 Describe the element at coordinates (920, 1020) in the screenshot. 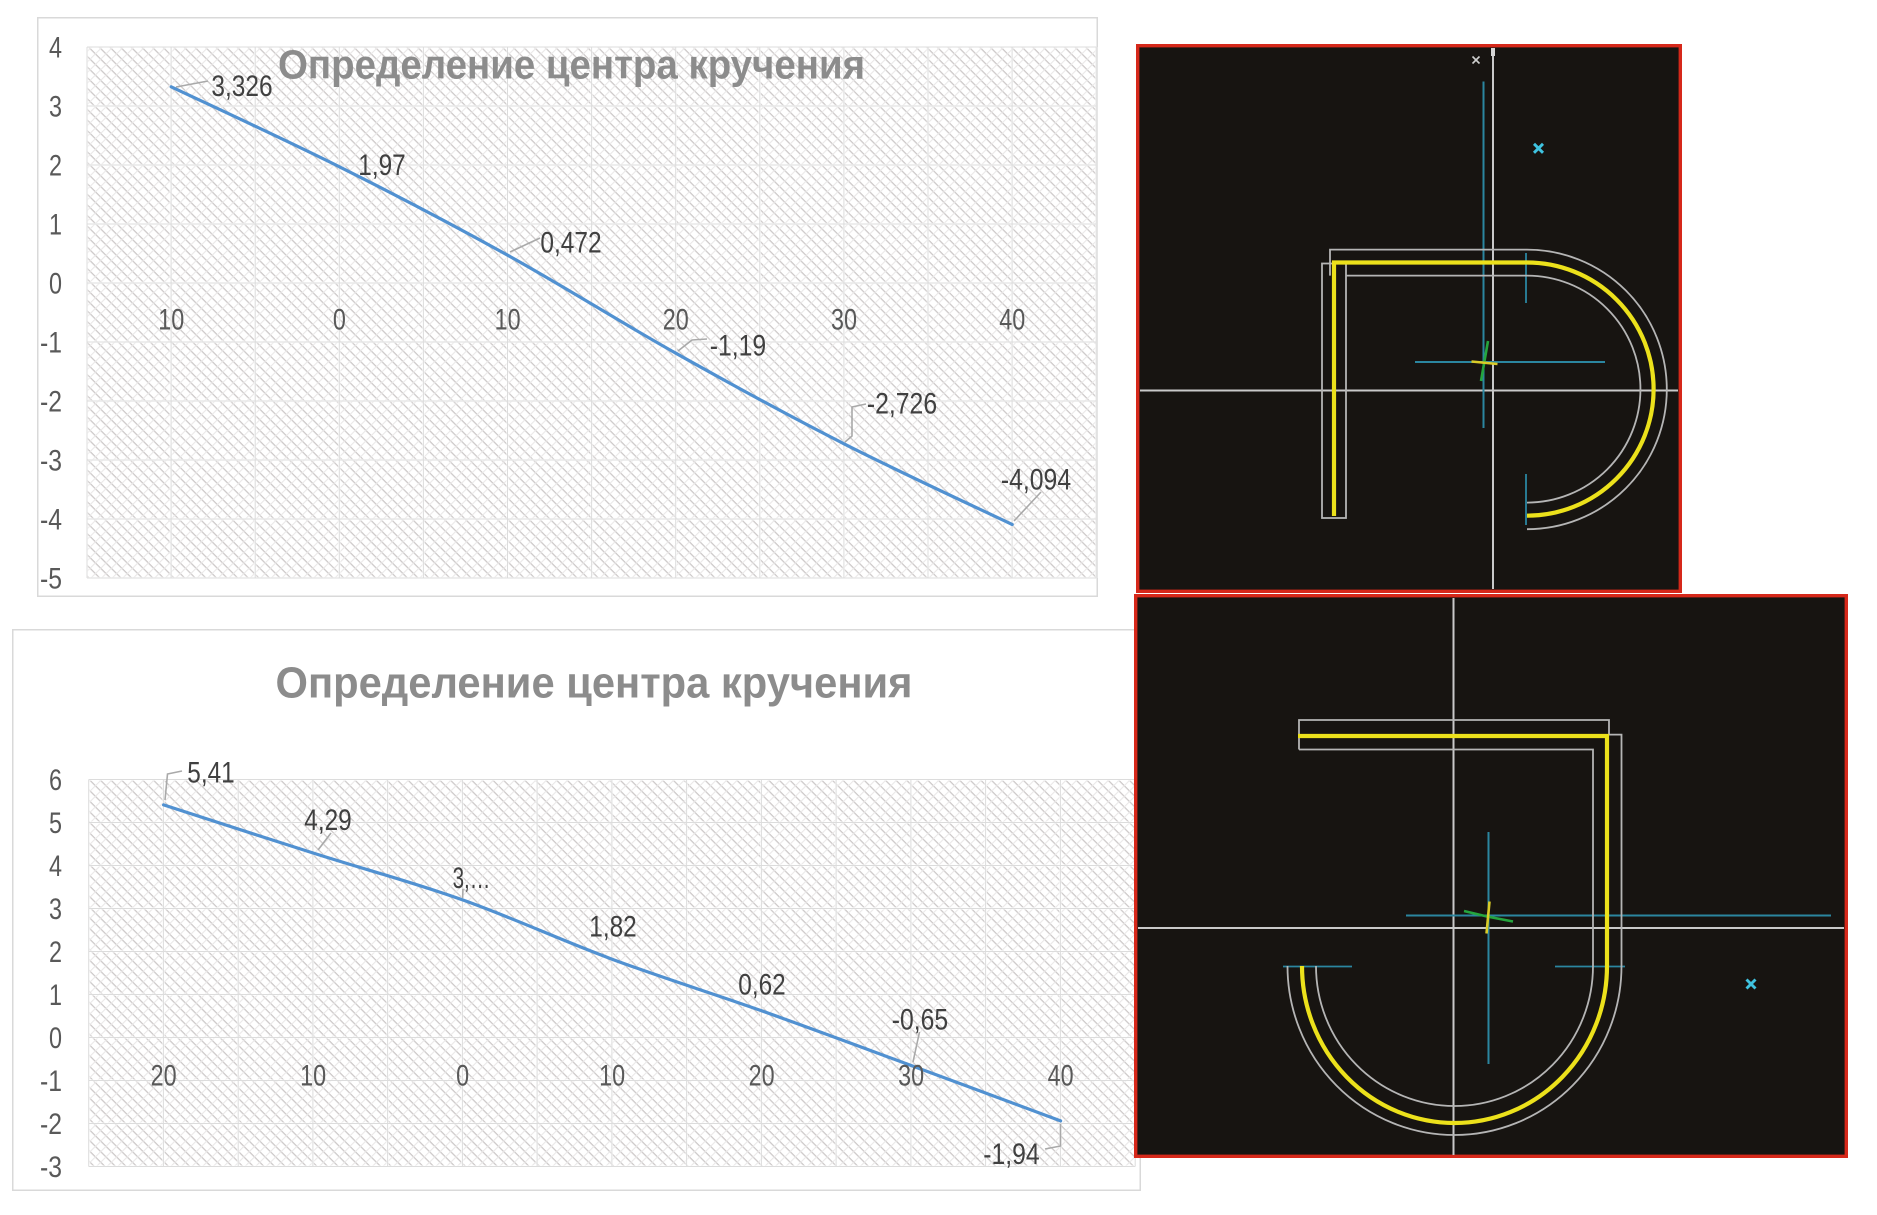

I see `svg-text: -0,65` at that location.